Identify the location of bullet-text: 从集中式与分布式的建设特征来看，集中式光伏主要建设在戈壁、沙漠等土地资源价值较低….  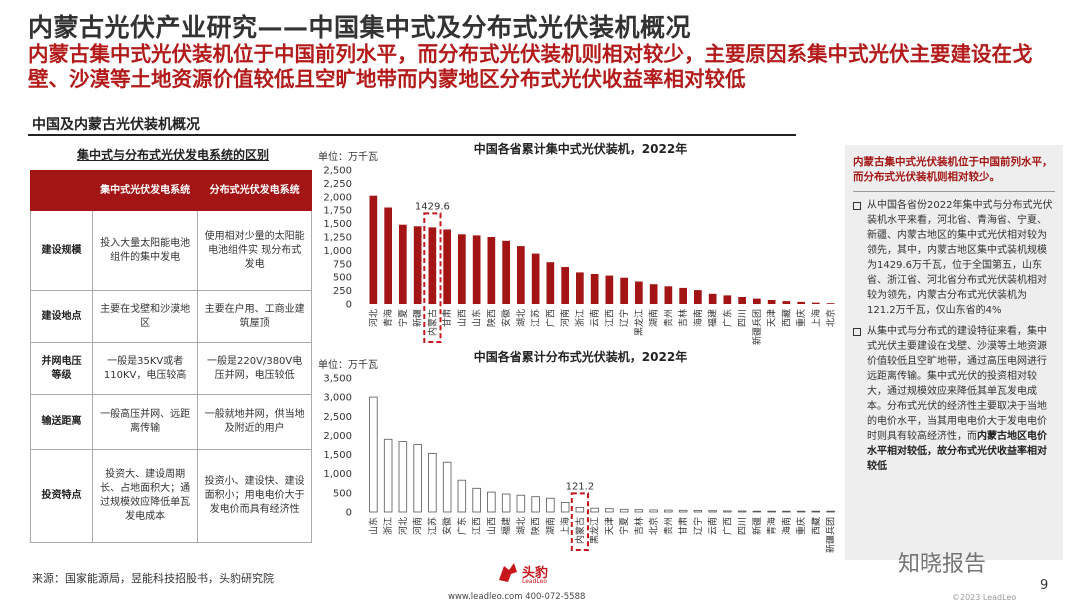
(957, 384).